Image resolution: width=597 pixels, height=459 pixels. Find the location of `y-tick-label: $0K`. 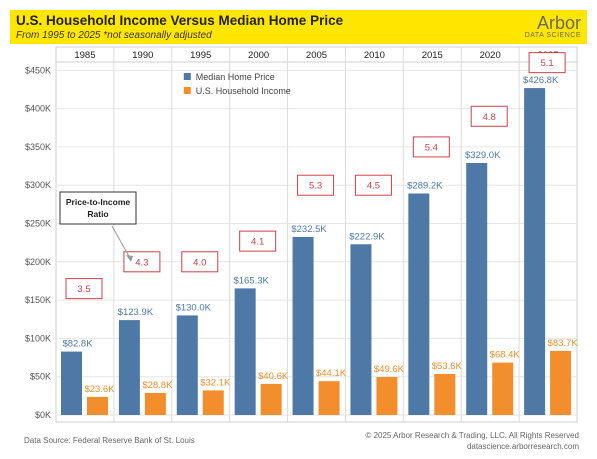

y-tick-label: $0K is located at coordinates (43, 415).